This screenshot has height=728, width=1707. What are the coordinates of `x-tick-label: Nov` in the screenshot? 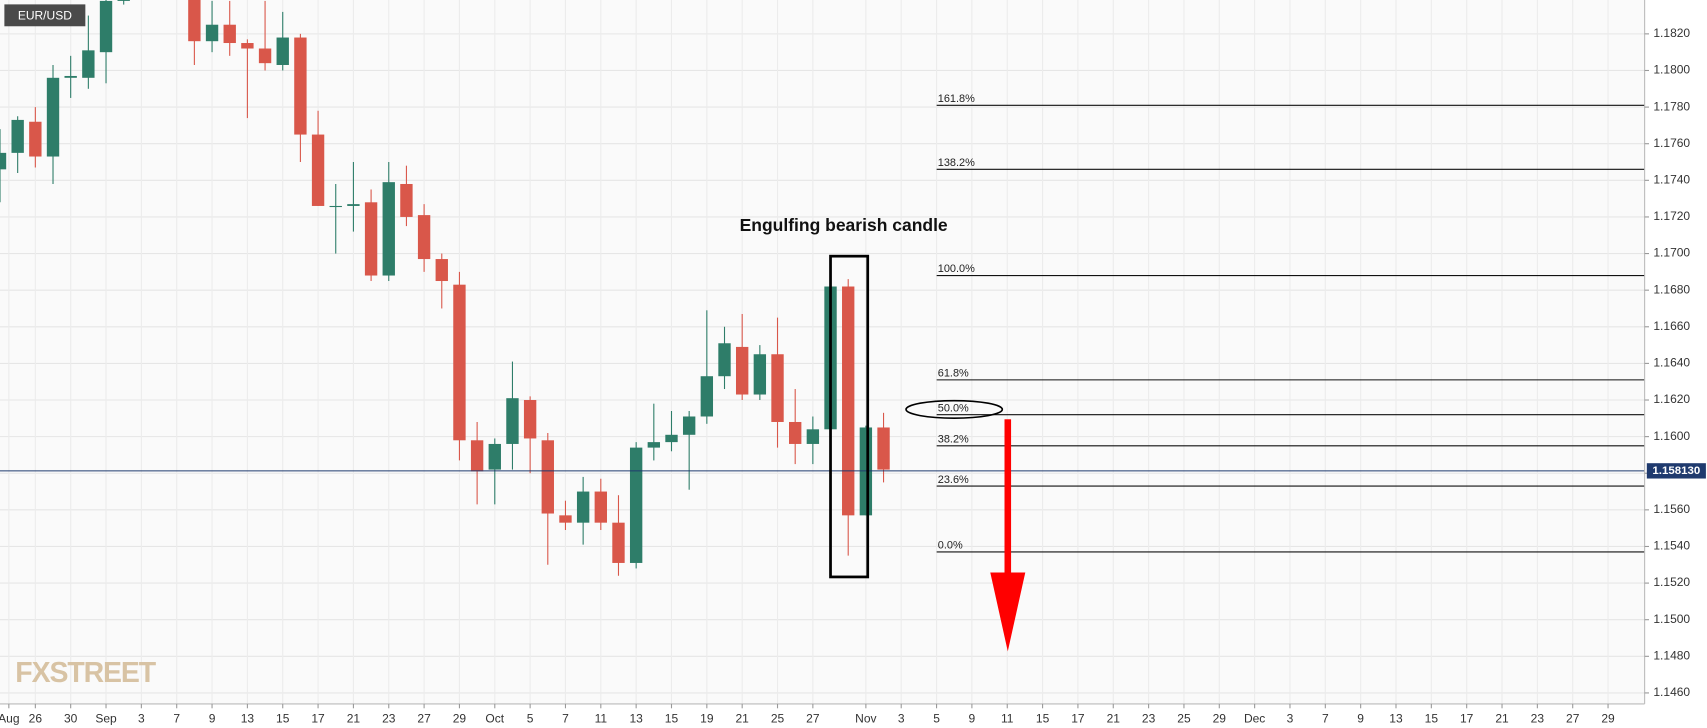 It's located at (865, 718).